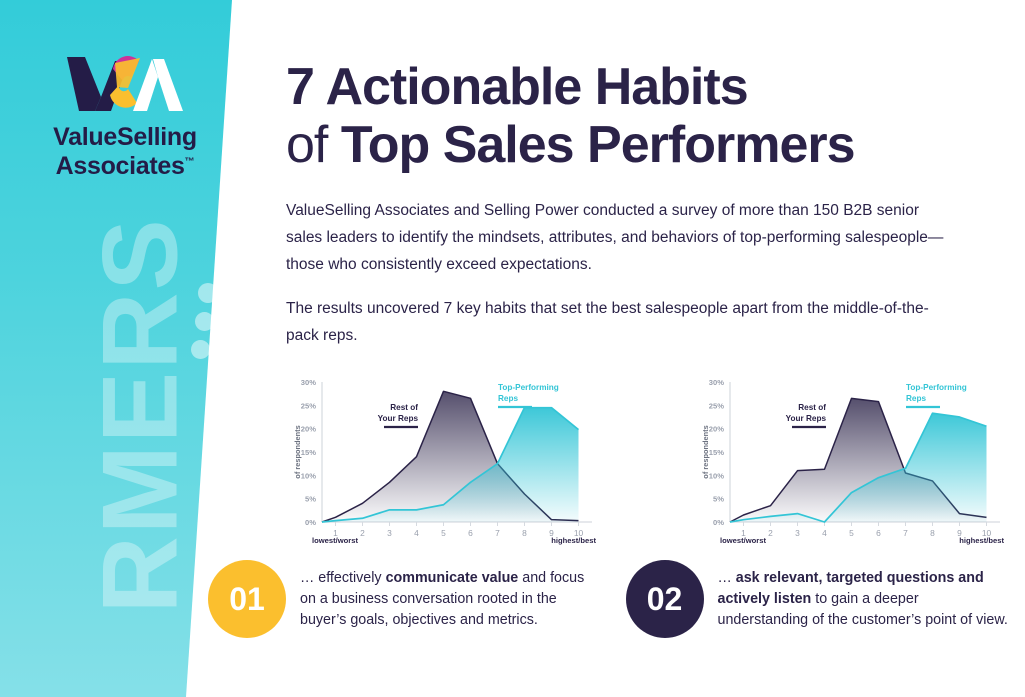 The image size is (1025, 697). What do you see at coordinates (125, 83) in the screenshot?
I see `vsa-monogram-icon` at bounding box center [125, 83].